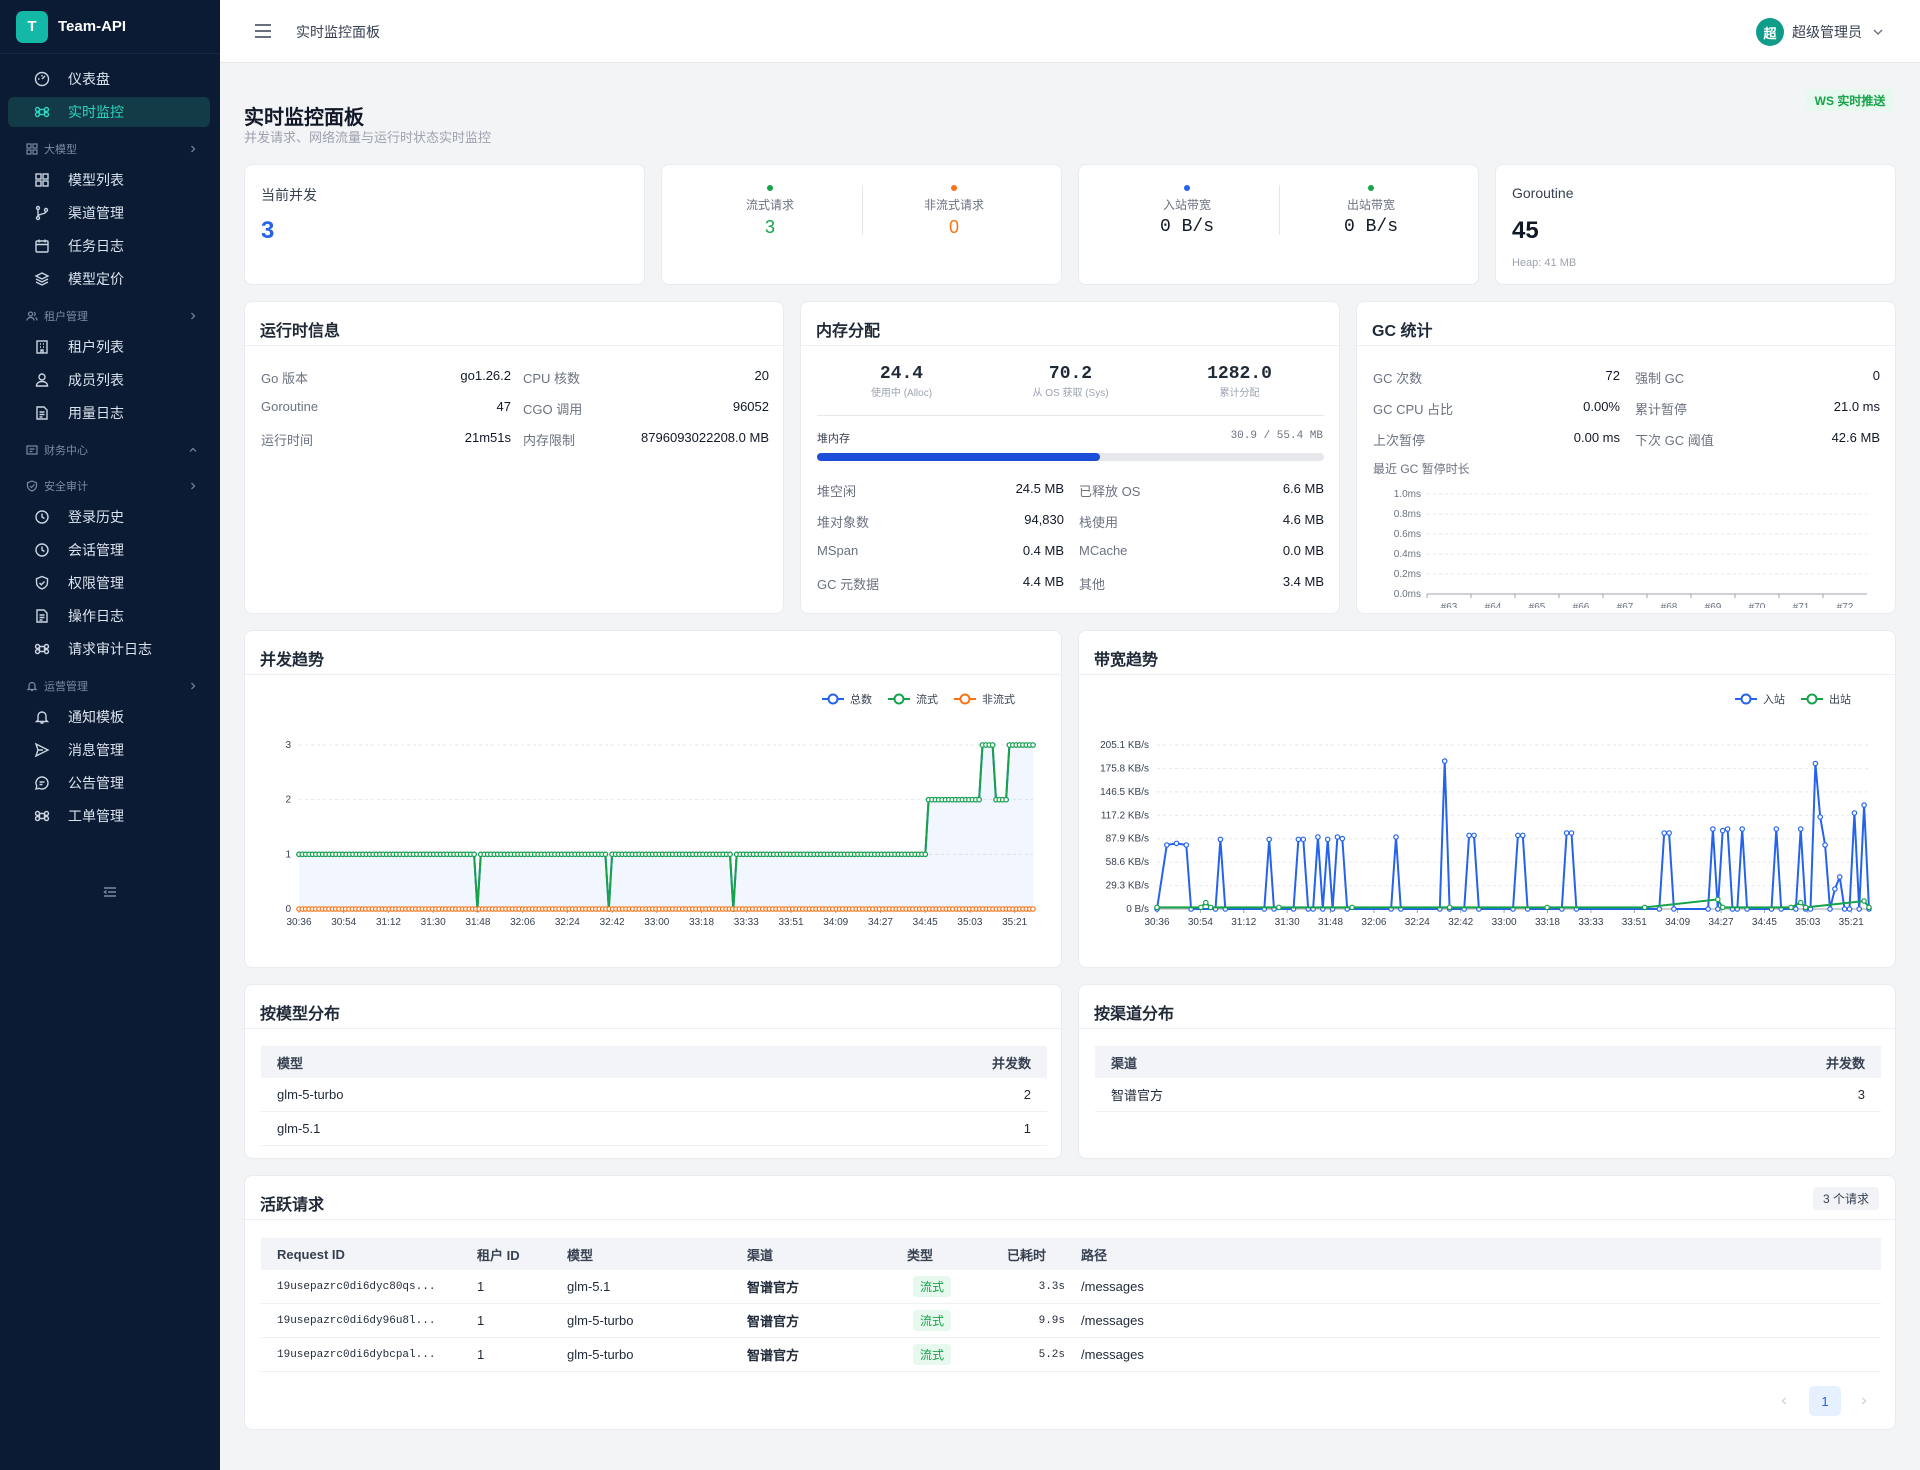 Image resolution: width=1920 pixels, height=1470 pixels. Describe the element at coordinates (1124, 792) in the screenshot. I see `y-tick-label: 146.5 KB/s` at that location.